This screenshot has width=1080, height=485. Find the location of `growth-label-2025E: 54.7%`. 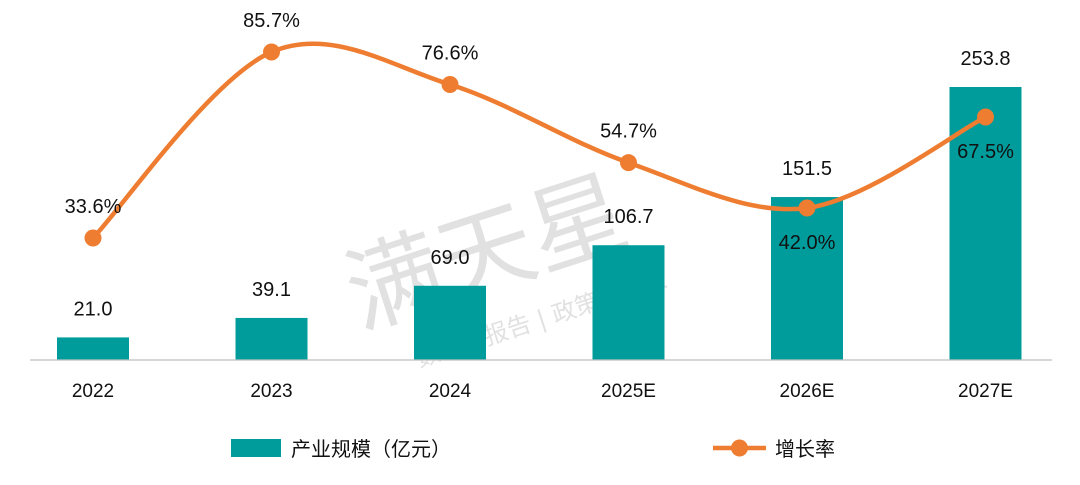

growth-label-2025E: 54.7% is located at coordinates (628, 132).